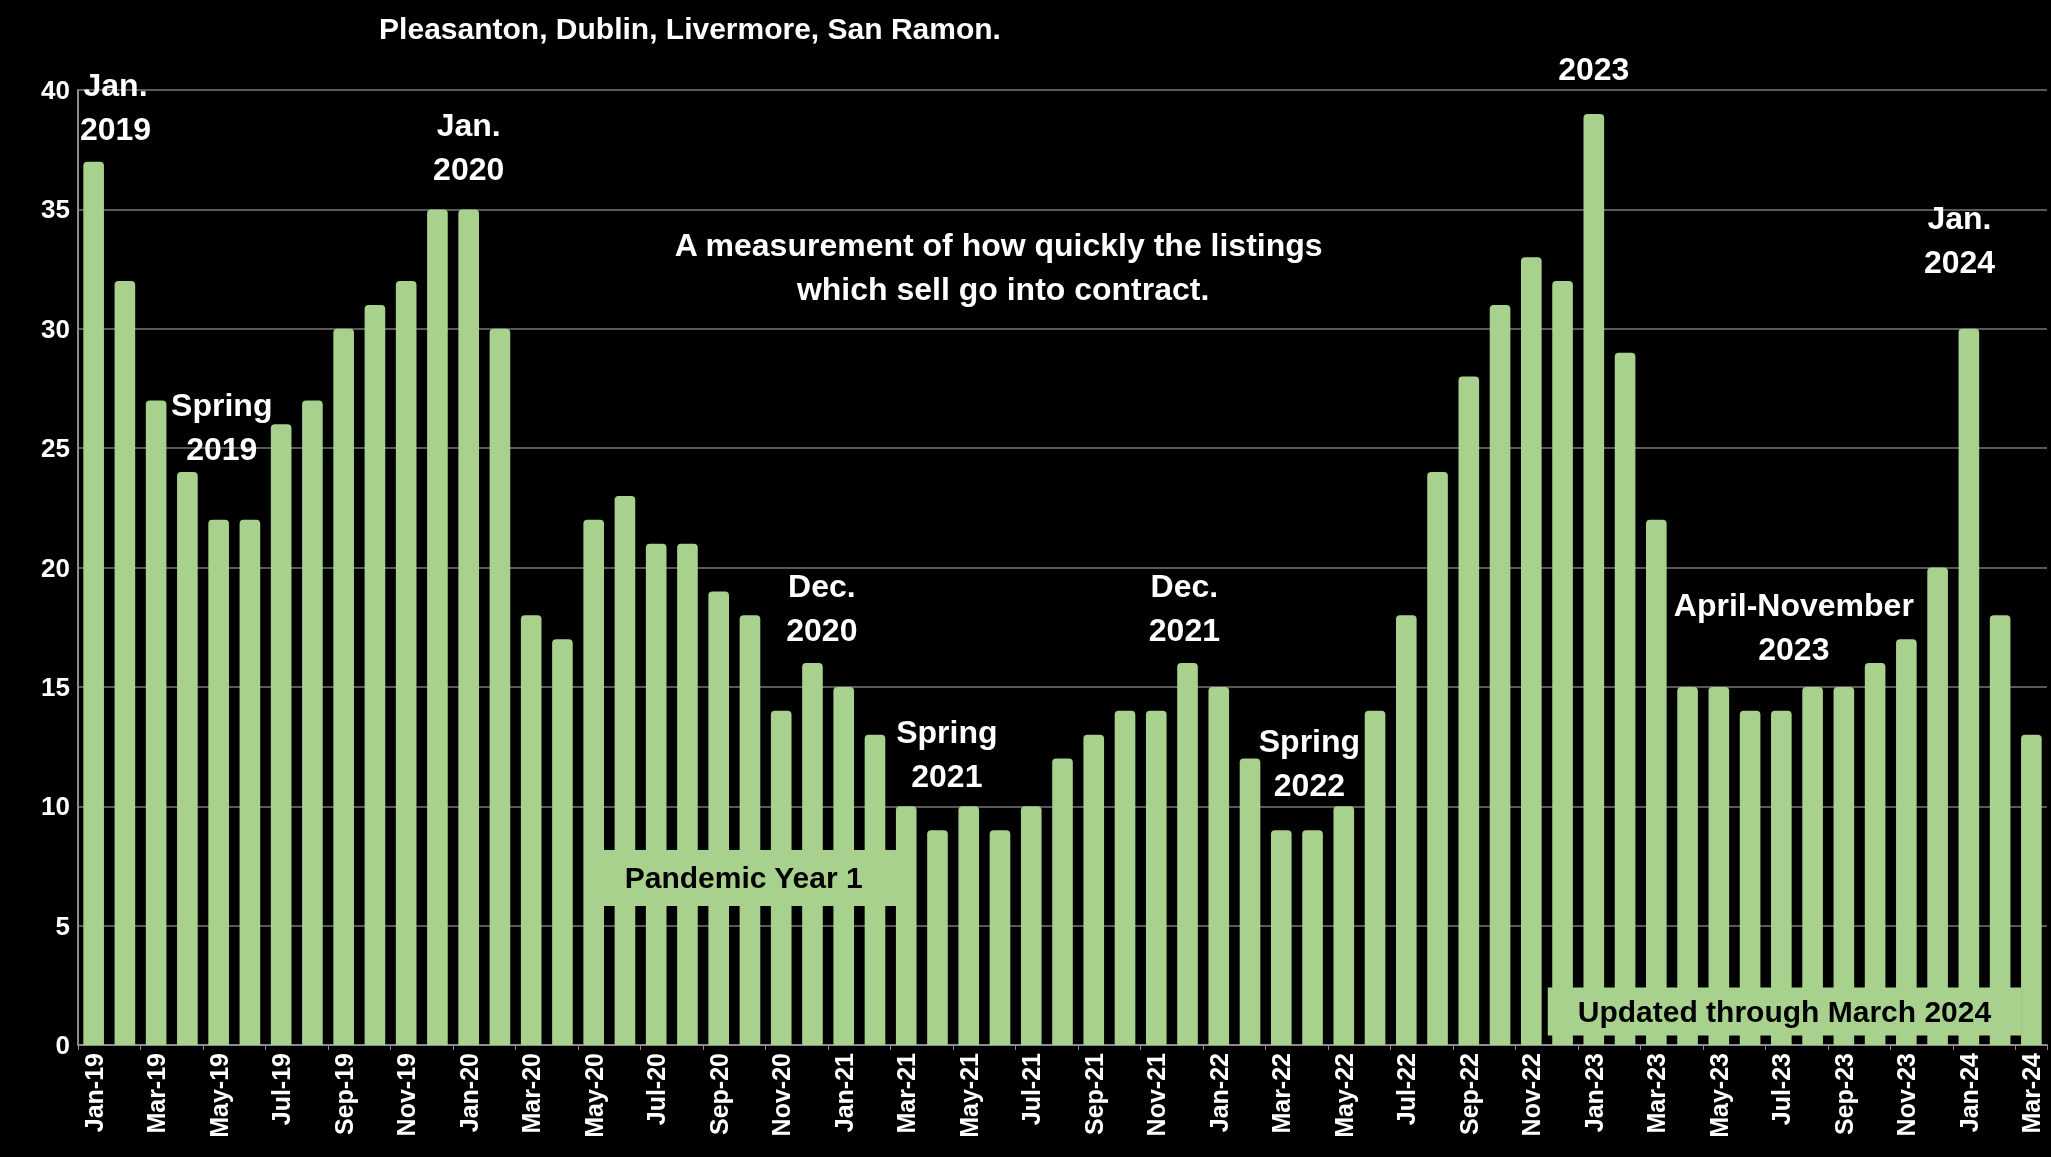 The width and height of the screenshot is (2051, 1157). What do you see at coordinates (1794, 649) in the screenshot?
I see `annotation: 2023` at bounding box center [1794, 649].